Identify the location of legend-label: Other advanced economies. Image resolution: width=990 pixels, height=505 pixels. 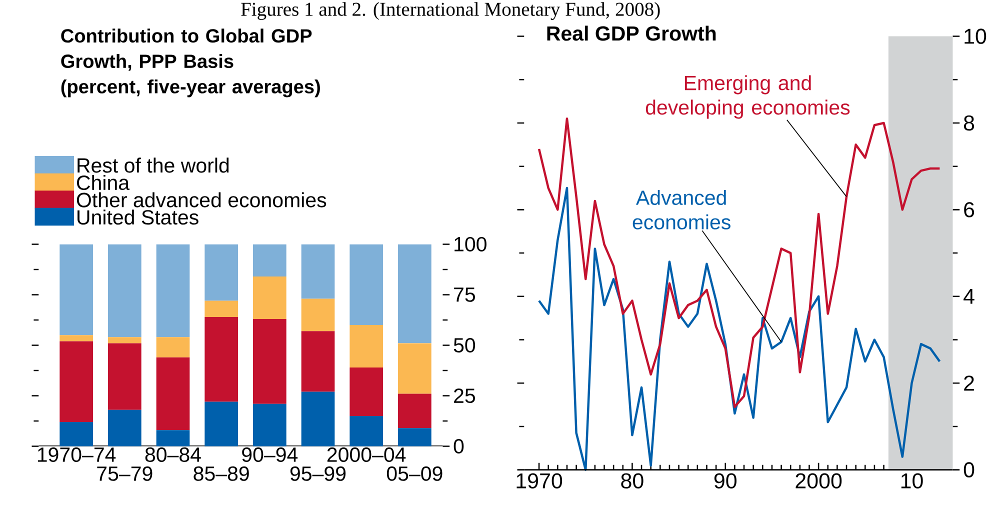
(201, 200).